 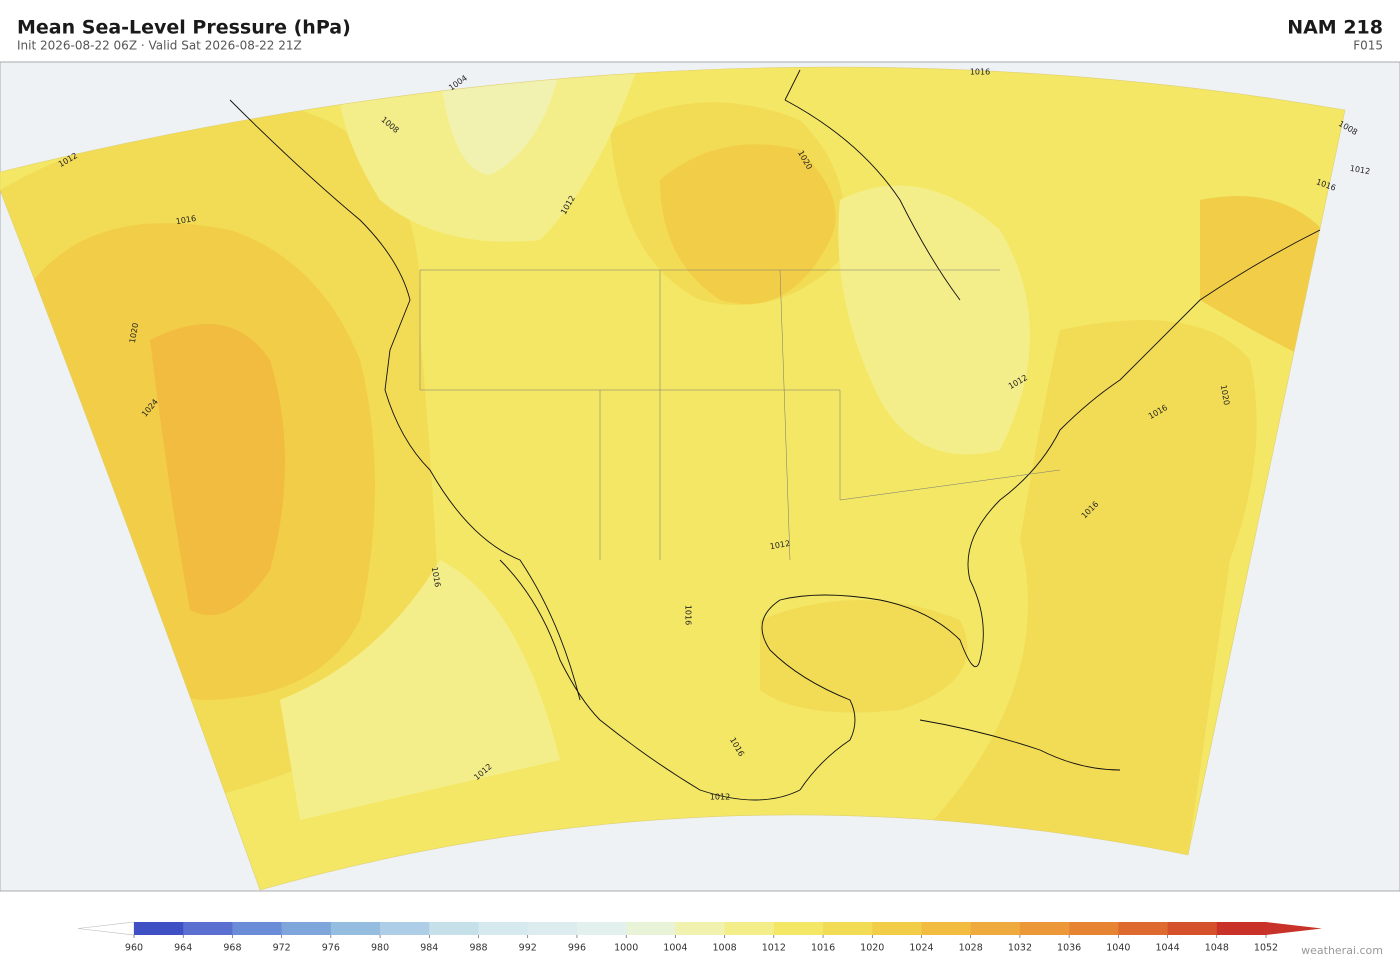 What do you see at coordinates (577, 948) in the screenshot?
I see `colorbar-tick-label: 996` at bounding box center [577, 948].